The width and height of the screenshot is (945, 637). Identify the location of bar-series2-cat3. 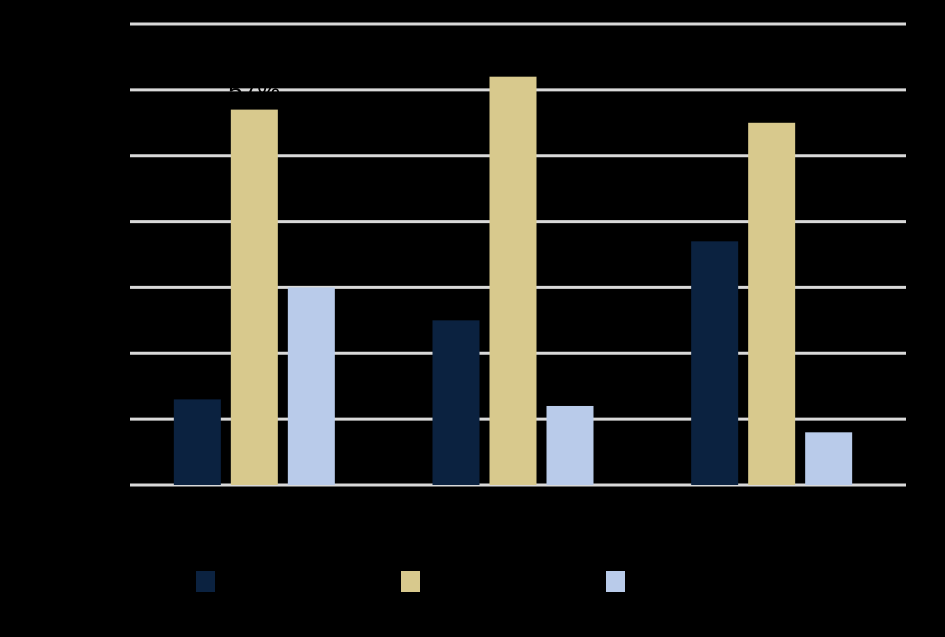
(772, 304).